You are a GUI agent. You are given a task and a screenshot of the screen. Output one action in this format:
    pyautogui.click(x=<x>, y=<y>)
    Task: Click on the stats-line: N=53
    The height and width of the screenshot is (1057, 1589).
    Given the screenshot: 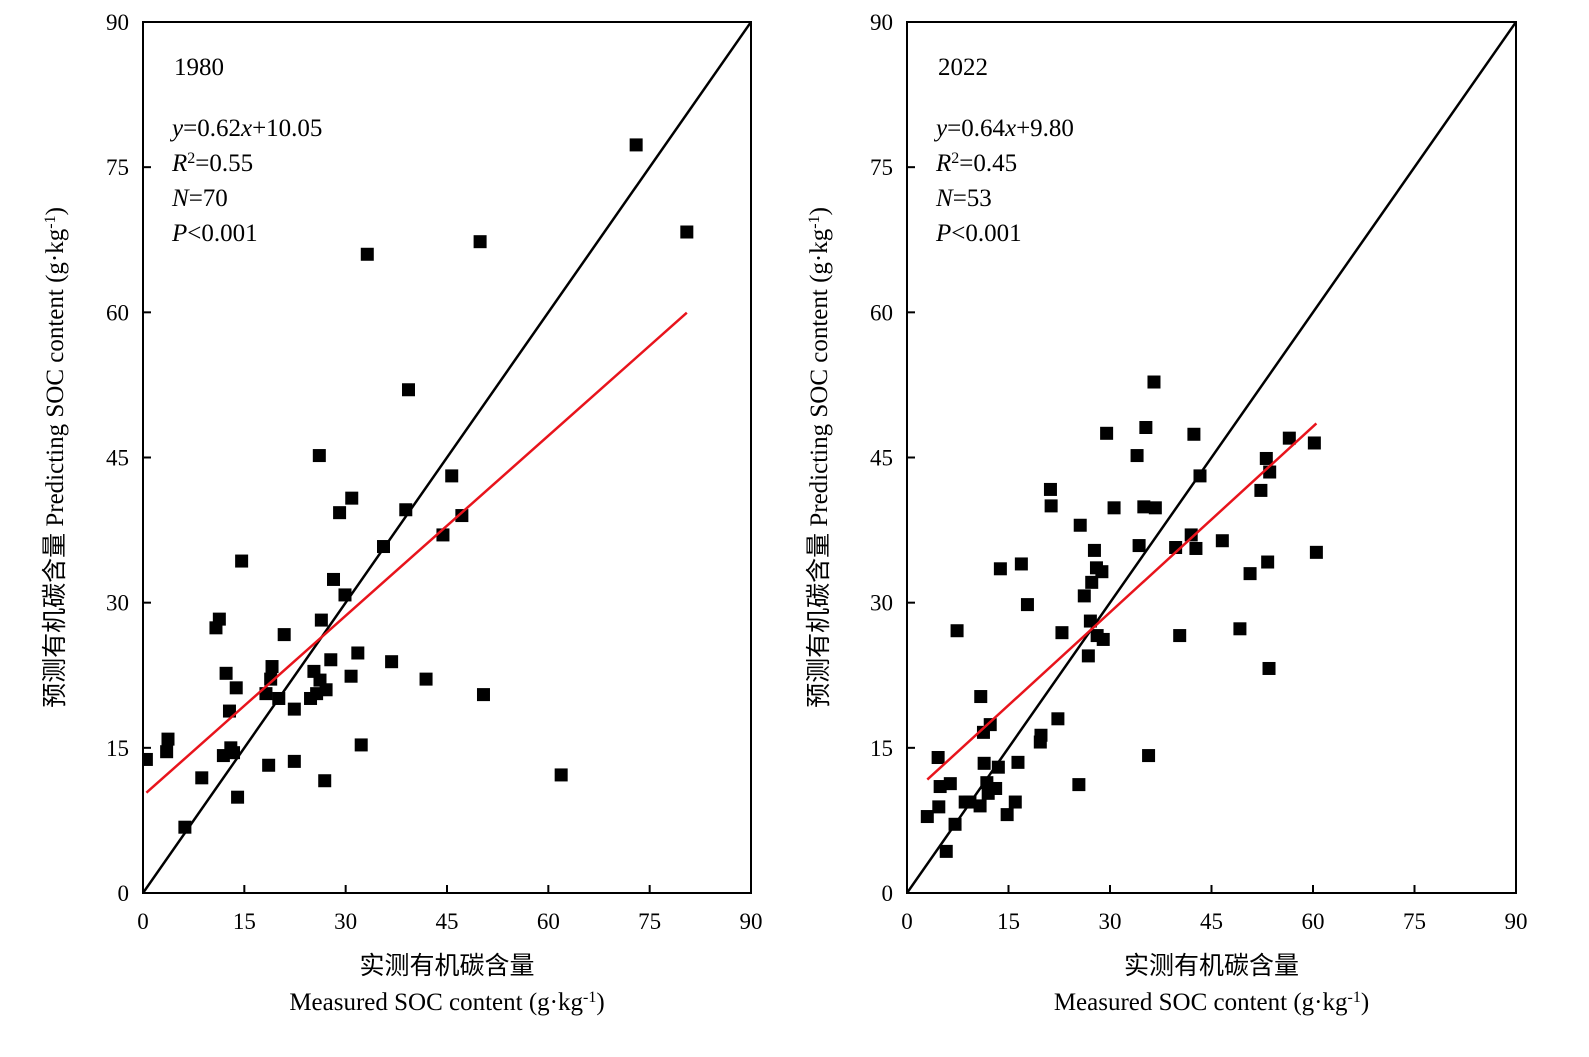 What is the action you would take?
    pyautogui.click(x=963, y=198)
    